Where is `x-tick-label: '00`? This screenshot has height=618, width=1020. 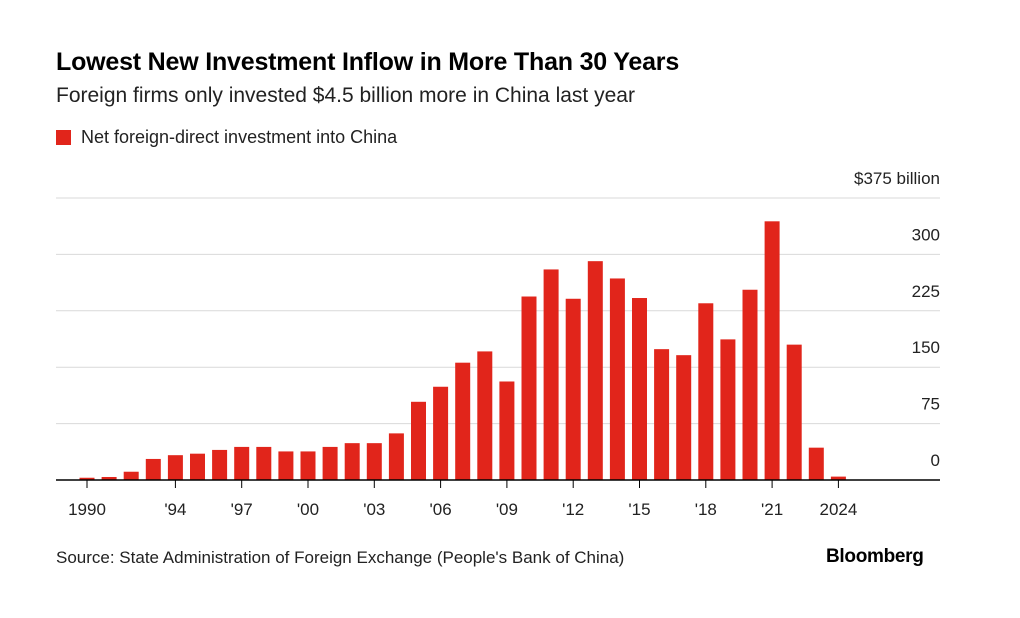
x-tick-label: '00 is located at coordinates (308, 509).